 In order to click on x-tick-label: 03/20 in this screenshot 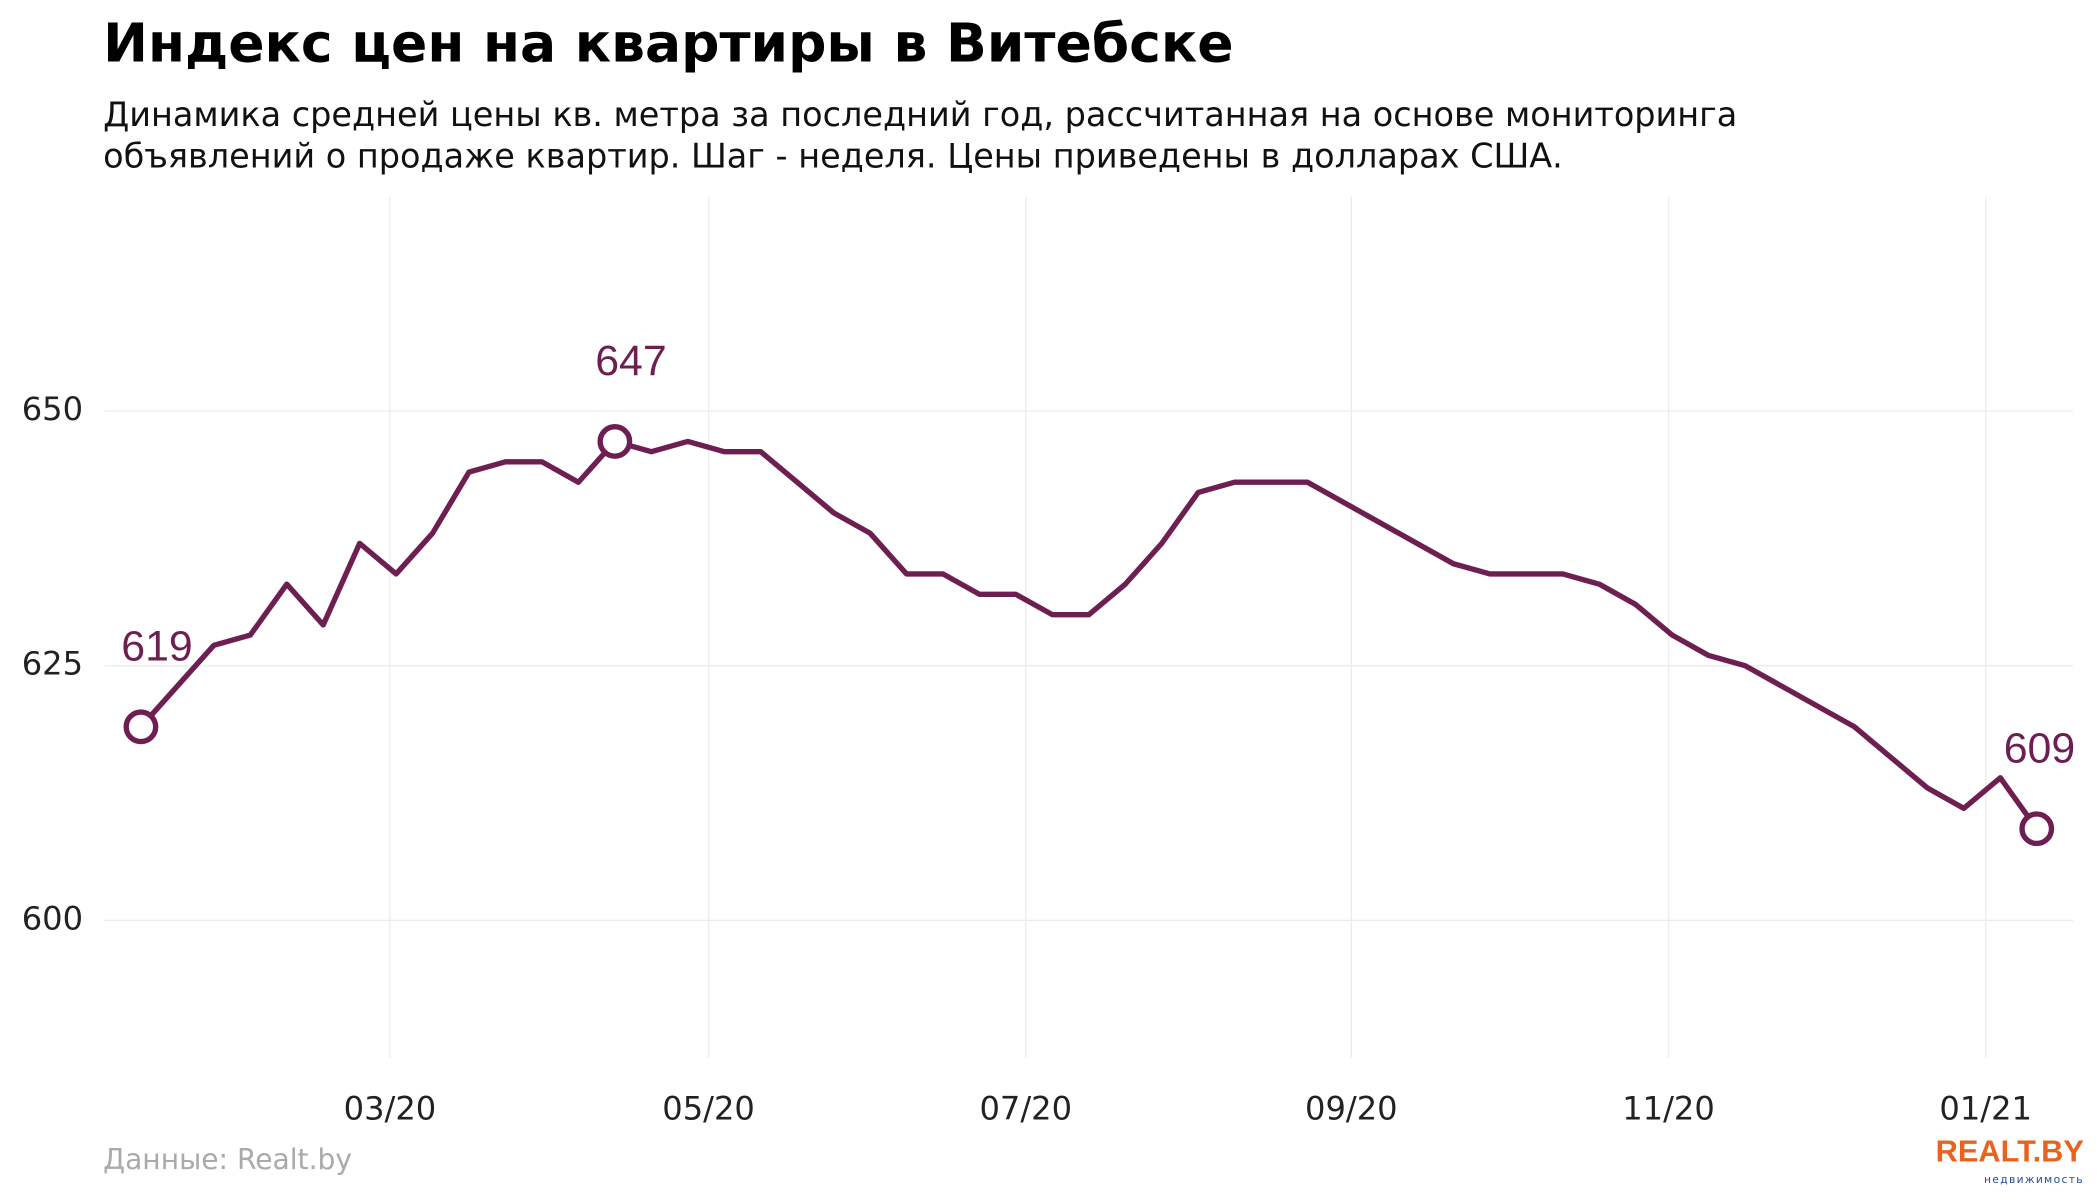, I will do `click(390, 1108)`.